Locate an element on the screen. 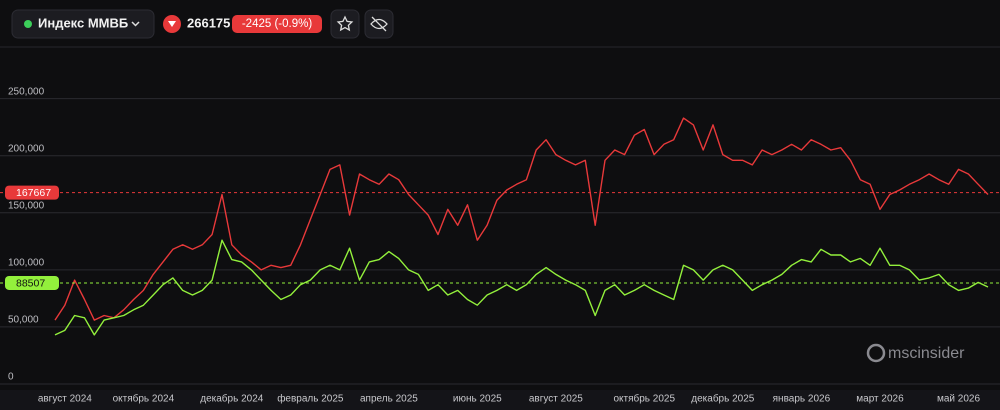 Image resolution: width=1000 pixels, height=410 pixels. favorite-button is located at coordinates (345, 24).